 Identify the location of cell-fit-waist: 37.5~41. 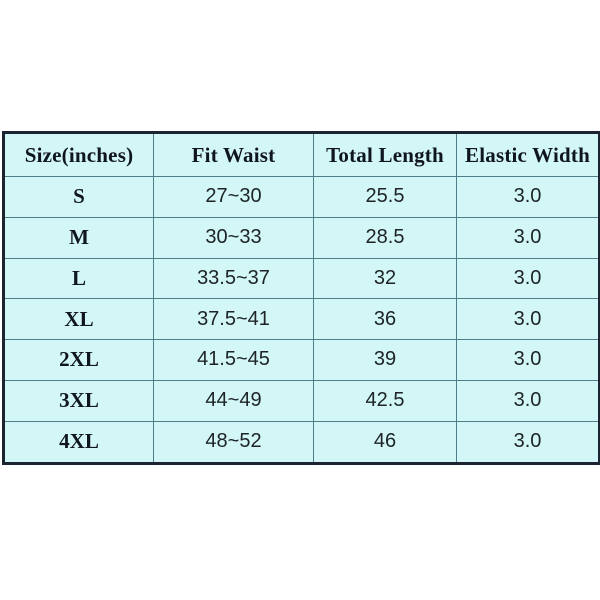
(233, 319).